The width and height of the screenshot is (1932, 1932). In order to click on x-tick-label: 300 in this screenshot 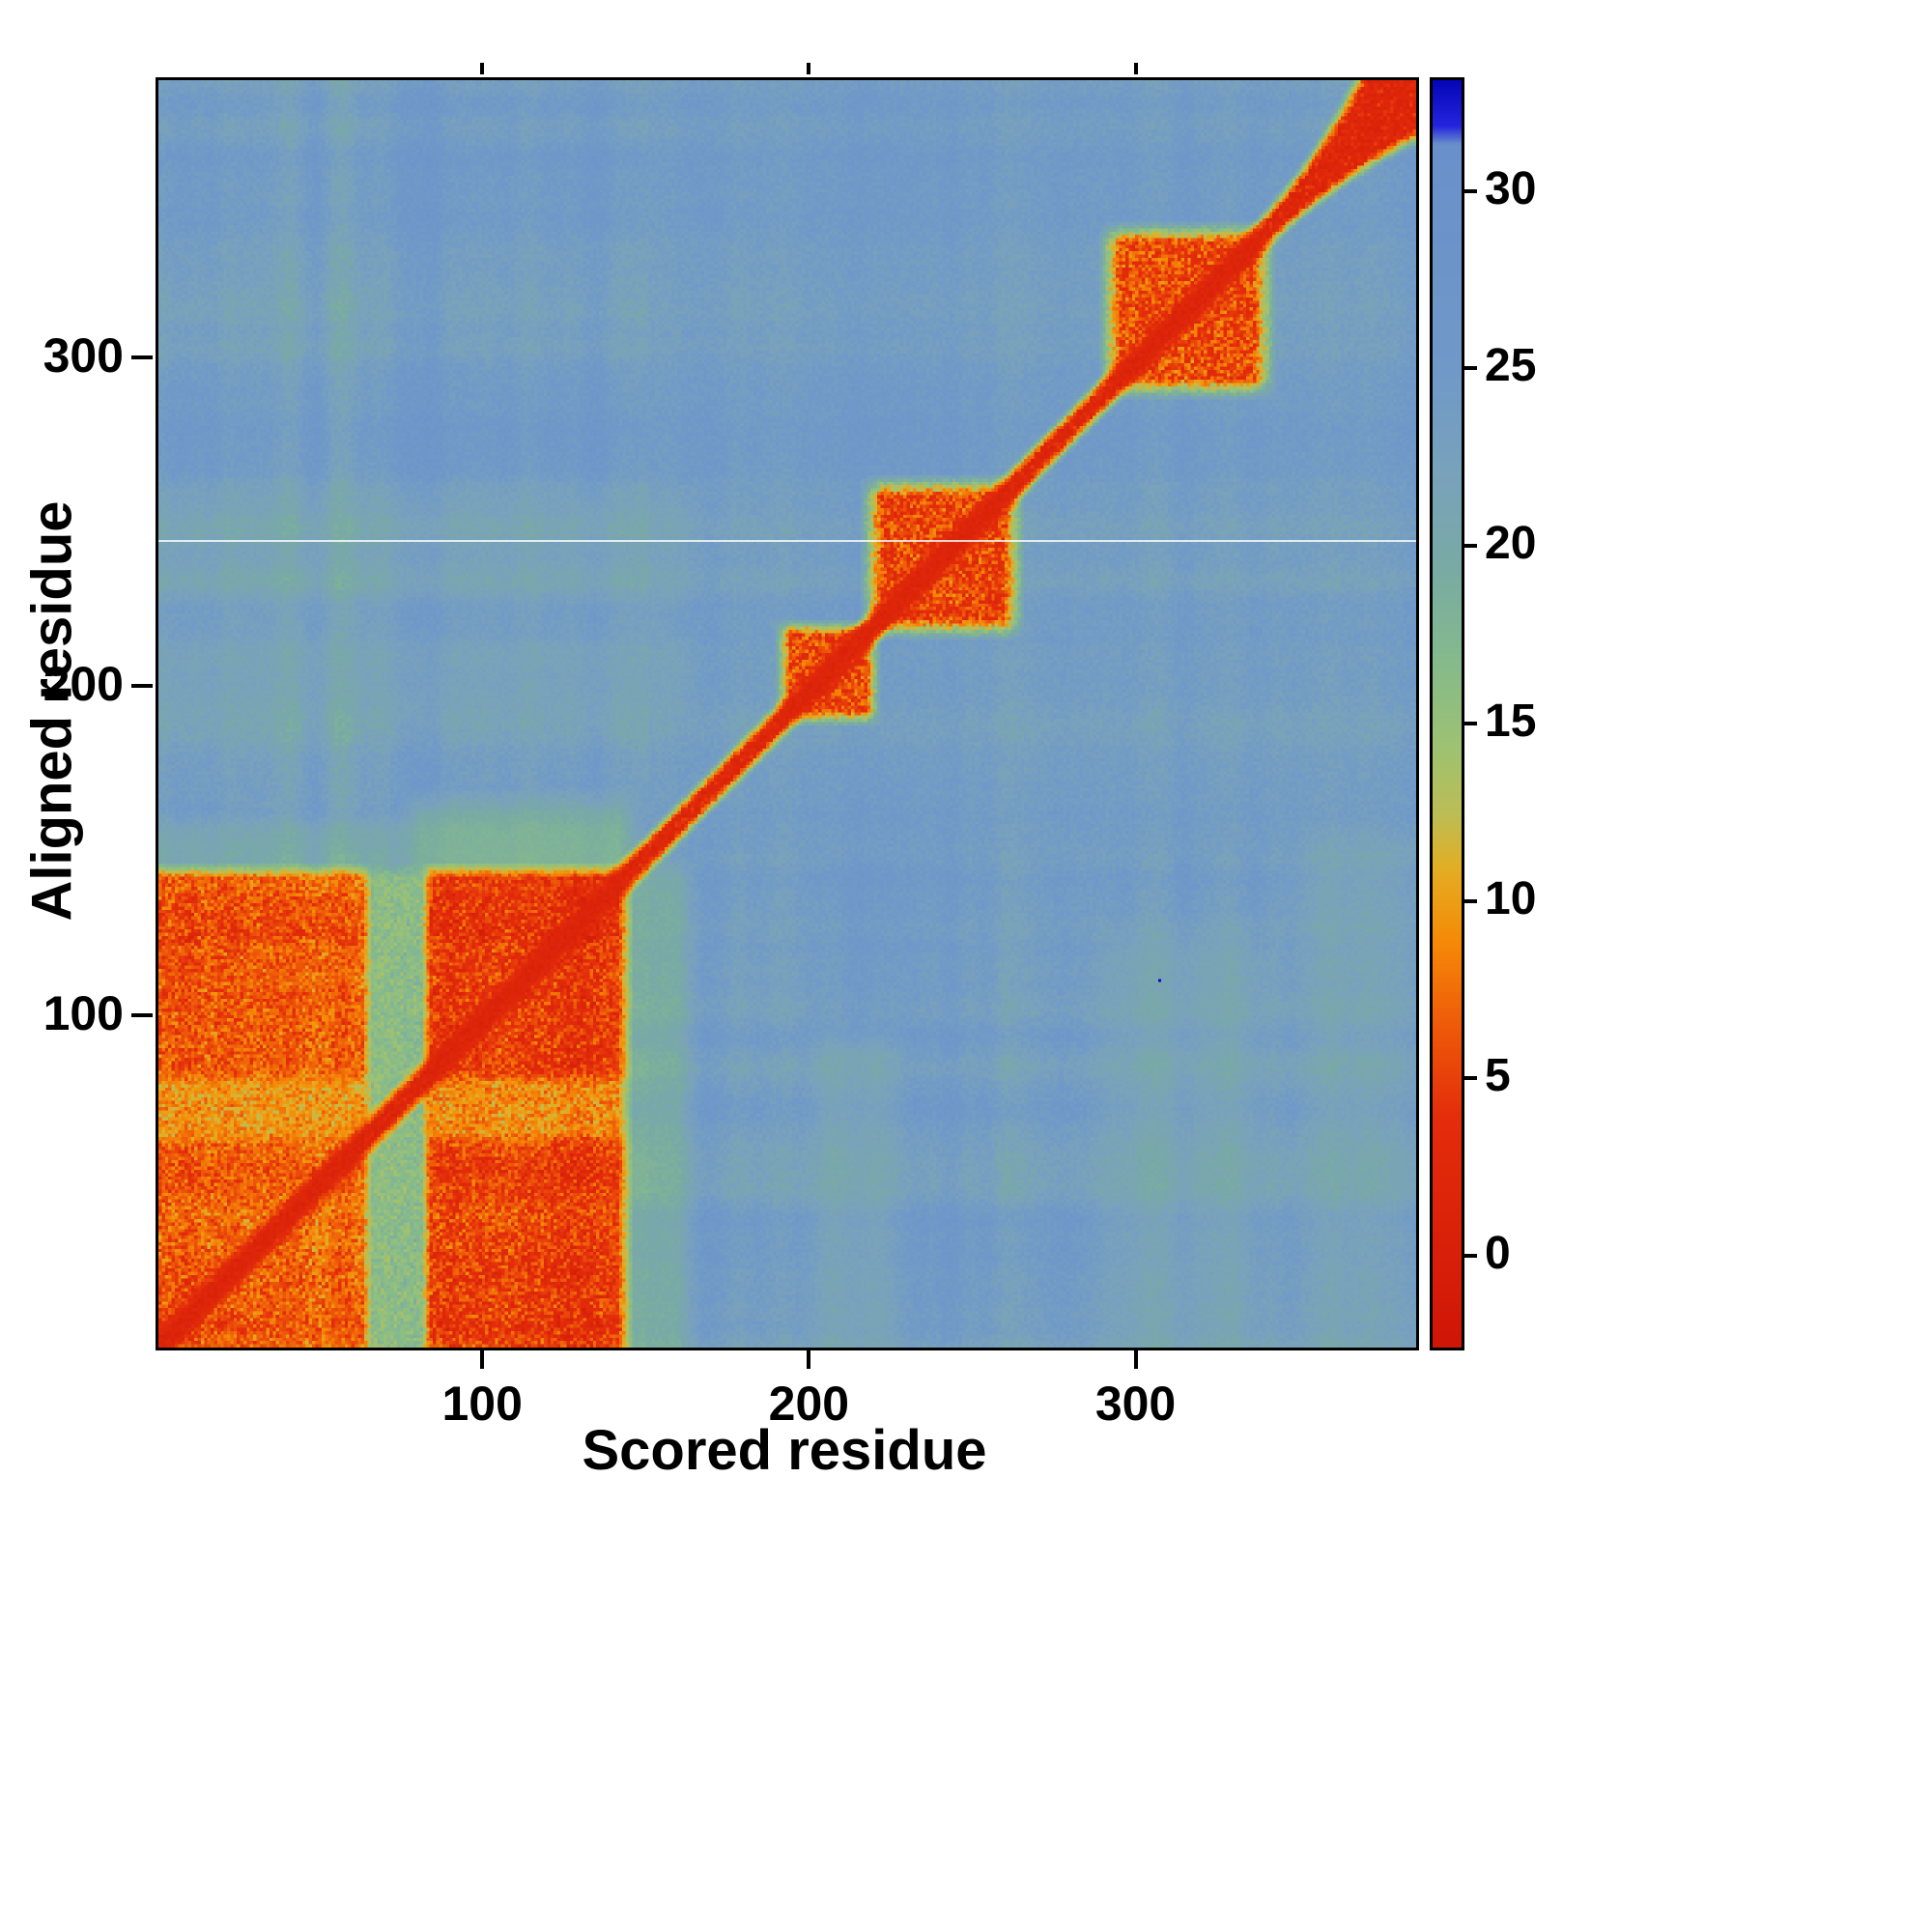, I will do `click(1135, 1404)`.